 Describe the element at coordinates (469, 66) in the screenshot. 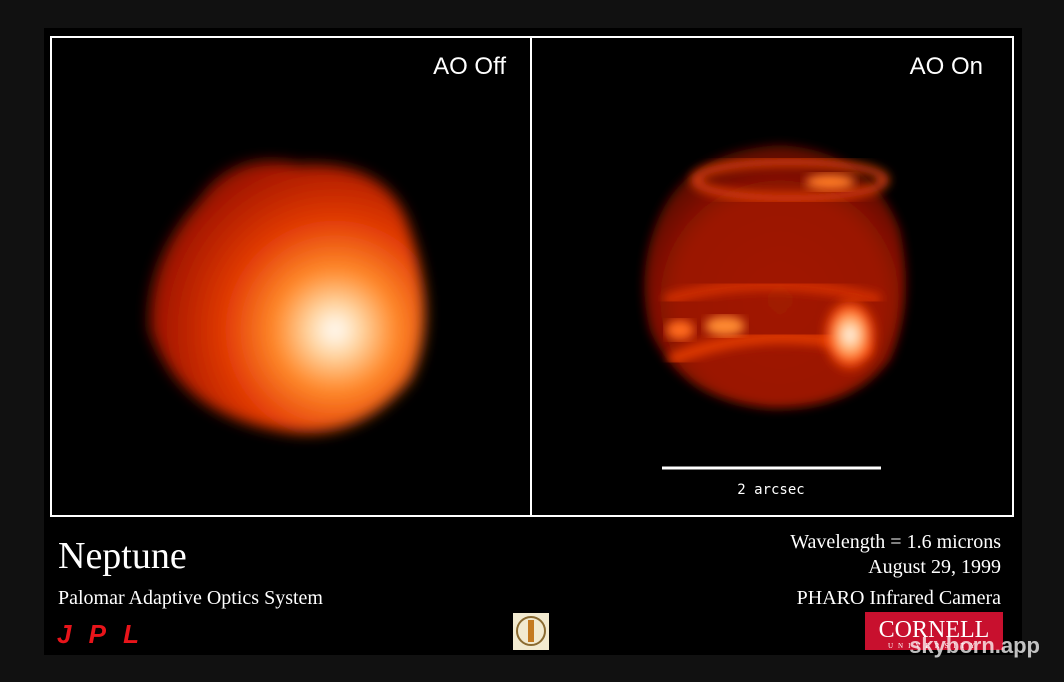

I see `panel-label: AO Off` at that location.